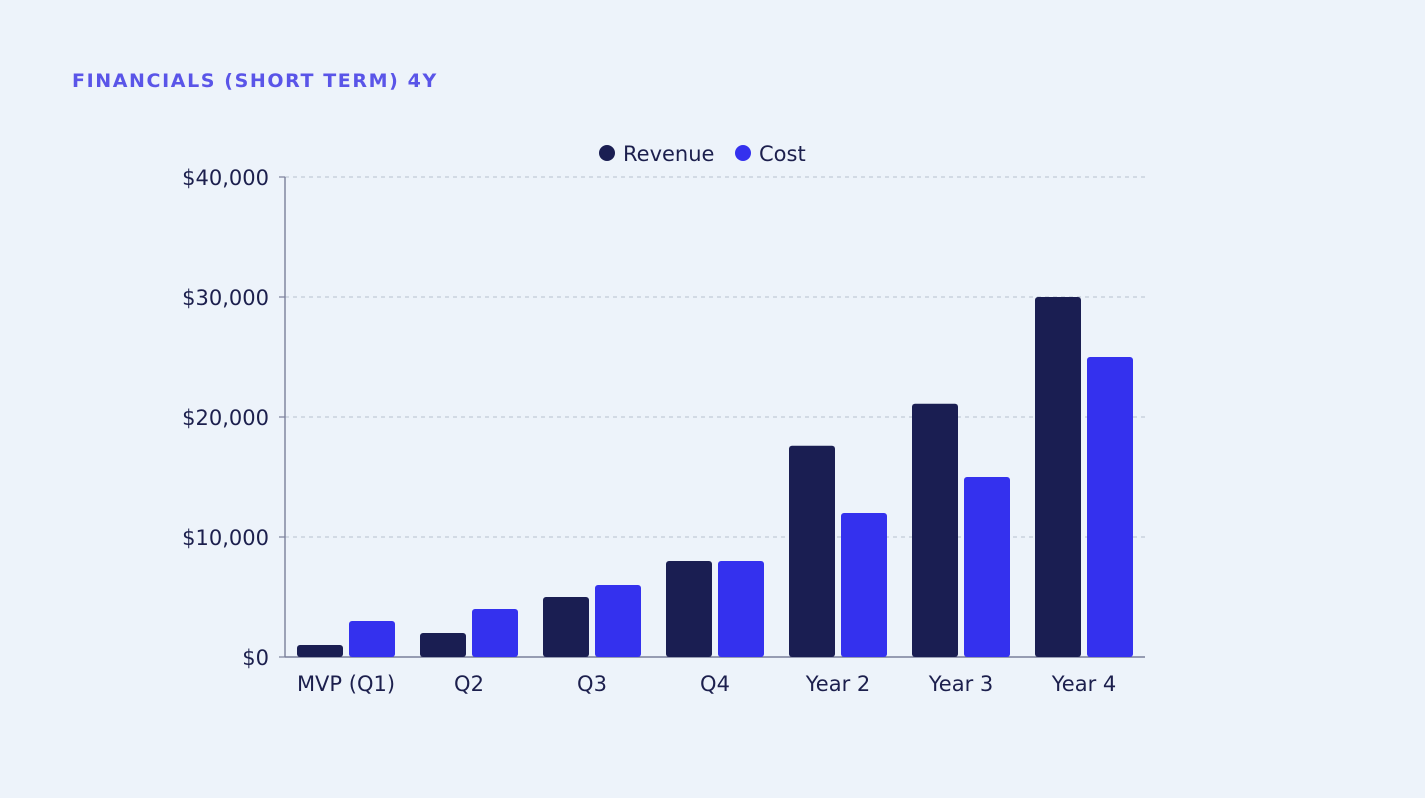 The image size is (1425, 798). I want to click on x-tick-label: Q3, so click(592, 684).